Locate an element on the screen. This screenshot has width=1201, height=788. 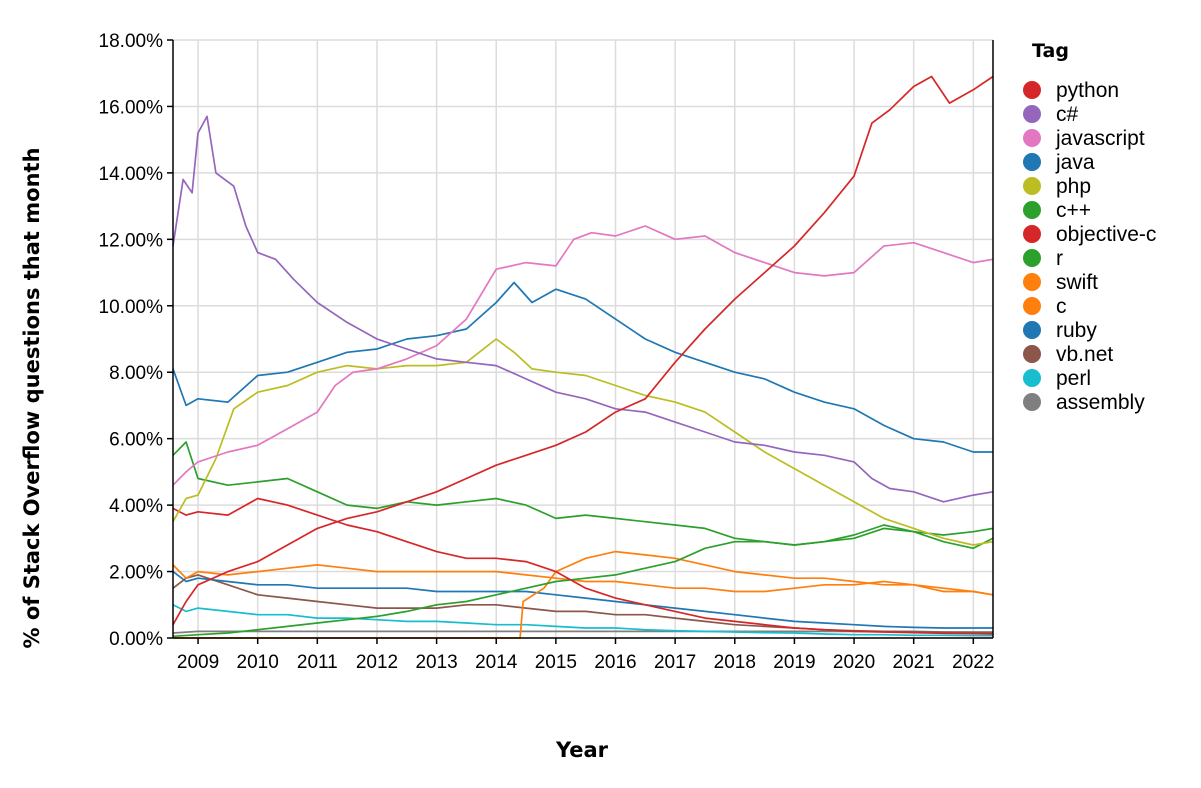
y-tick-label: 10.00% is located at coordinates (131, 307).